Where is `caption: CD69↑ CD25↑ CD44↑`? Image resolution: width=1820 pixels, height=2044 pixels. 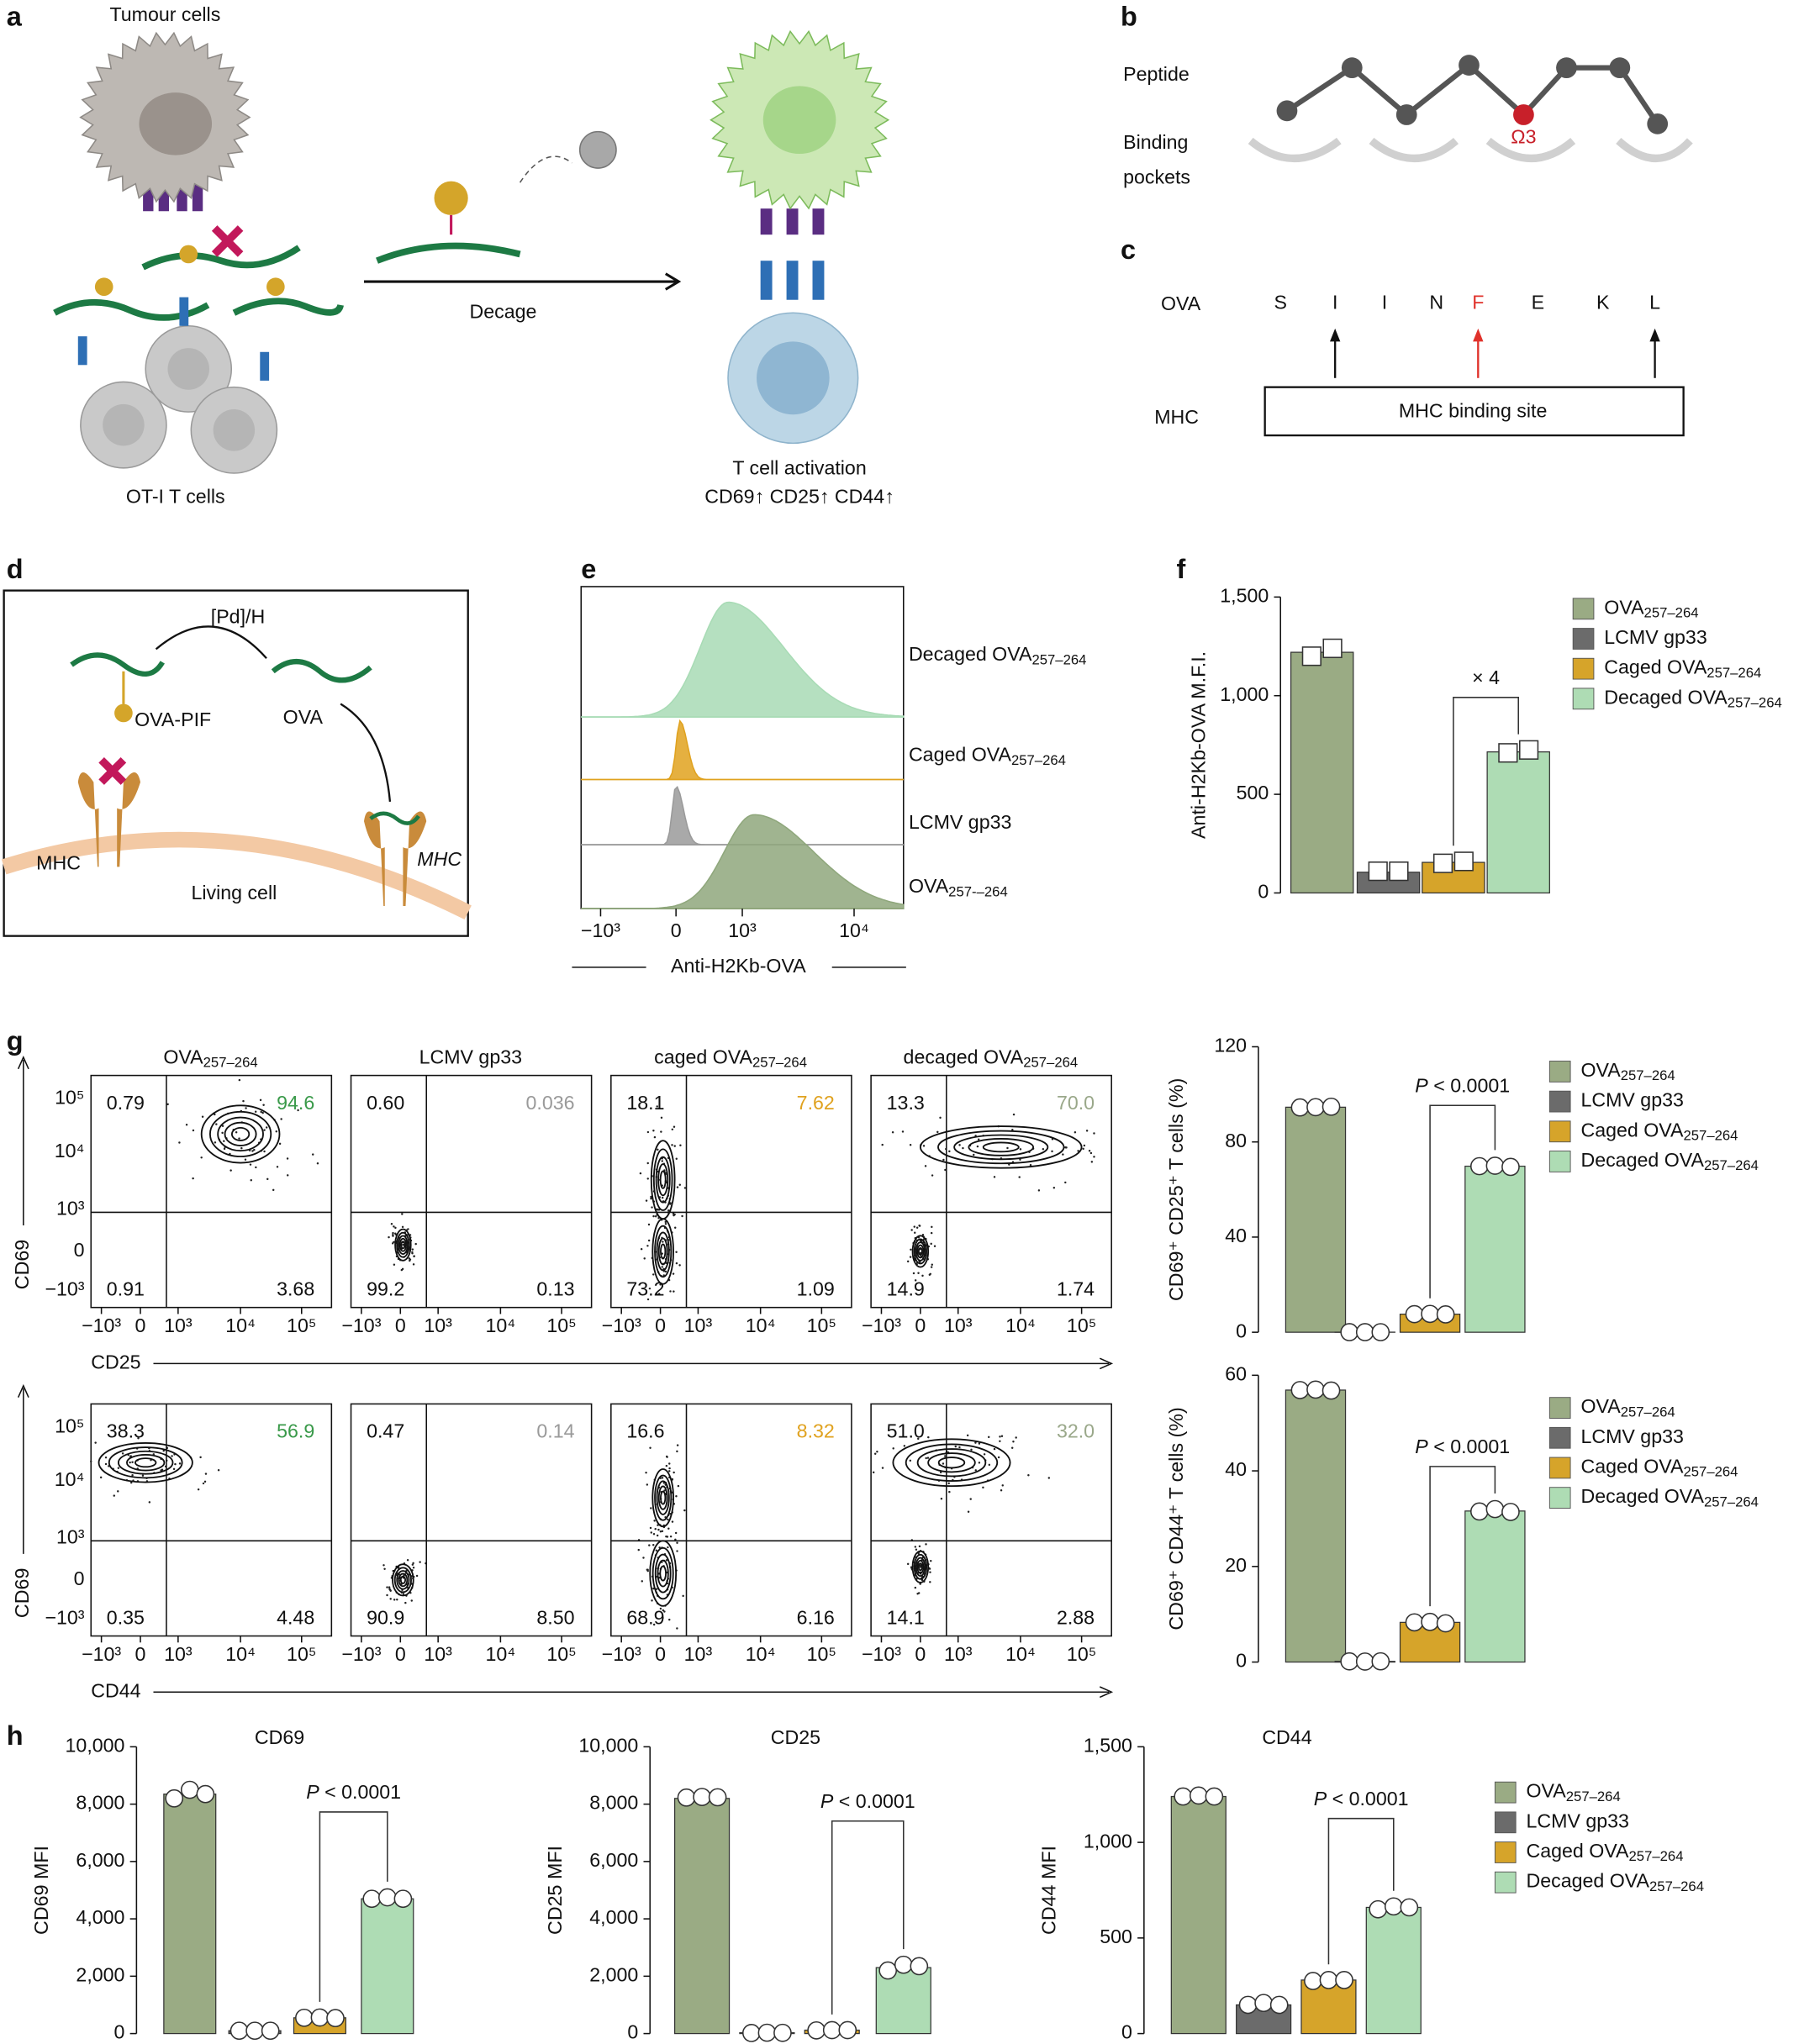 caption: CD69↑ CD25↑ CD44↑ is located at coordinates (799, 497).